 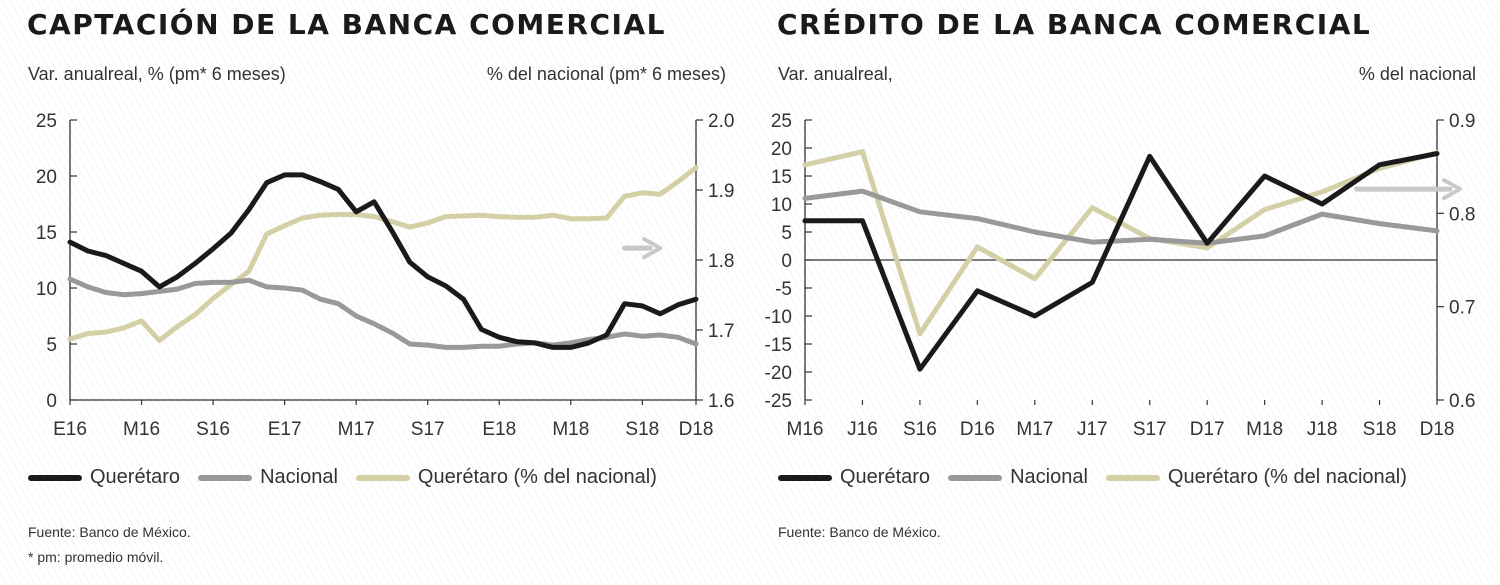 What do you see at coordinates (1462, 308) in the screenshot?
I see `right-y-tick-label: 0.7` at bounding box center [1462, 308].